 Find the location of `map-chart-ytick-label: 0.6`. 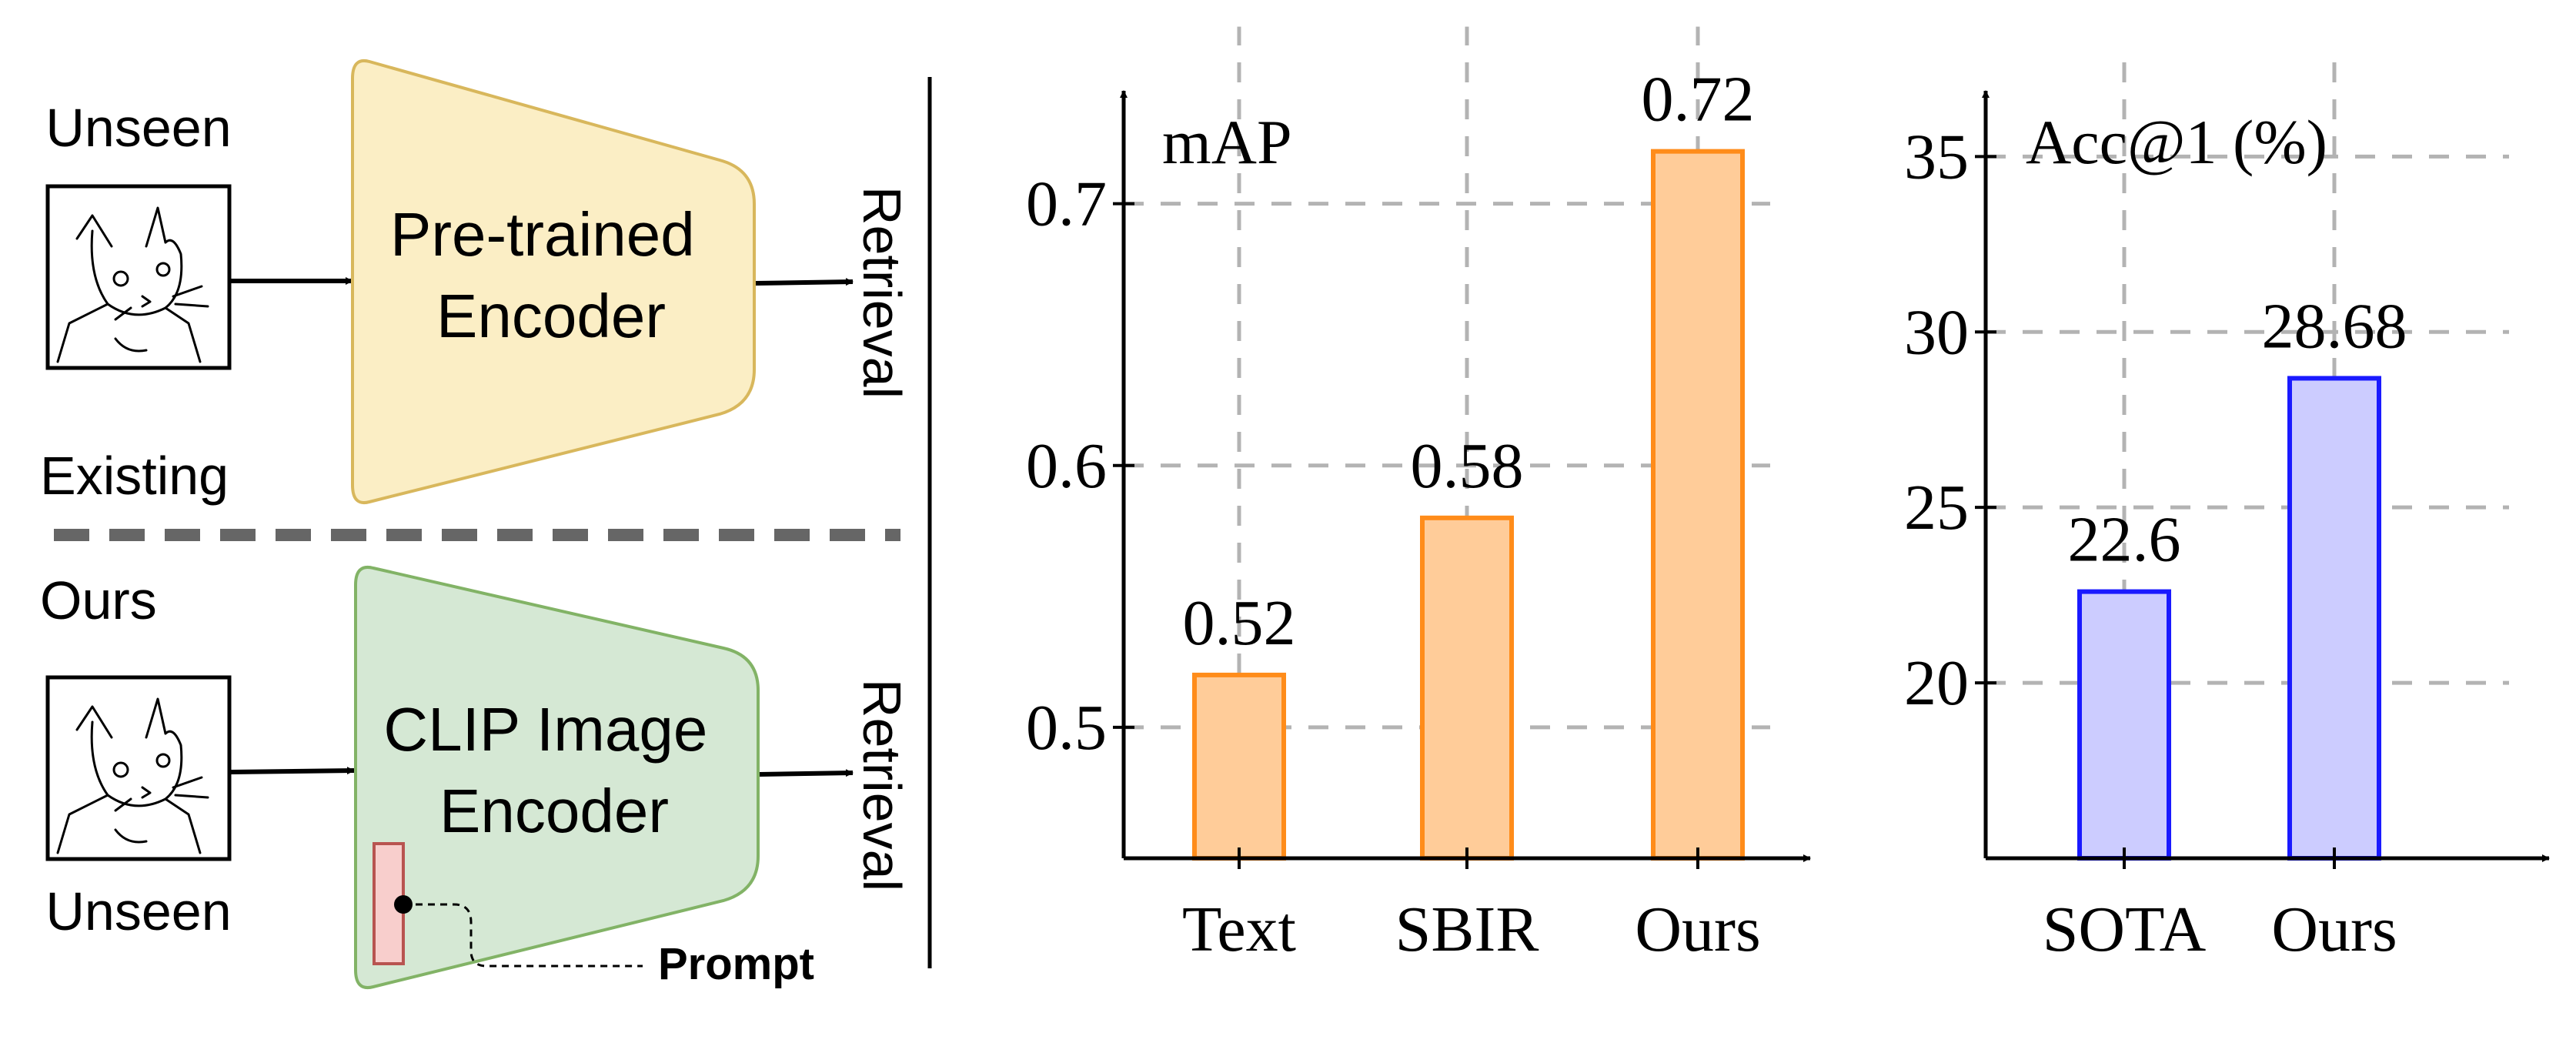

map-chart-ytick-label: 0.6 is located at coordinates (1066, 466).